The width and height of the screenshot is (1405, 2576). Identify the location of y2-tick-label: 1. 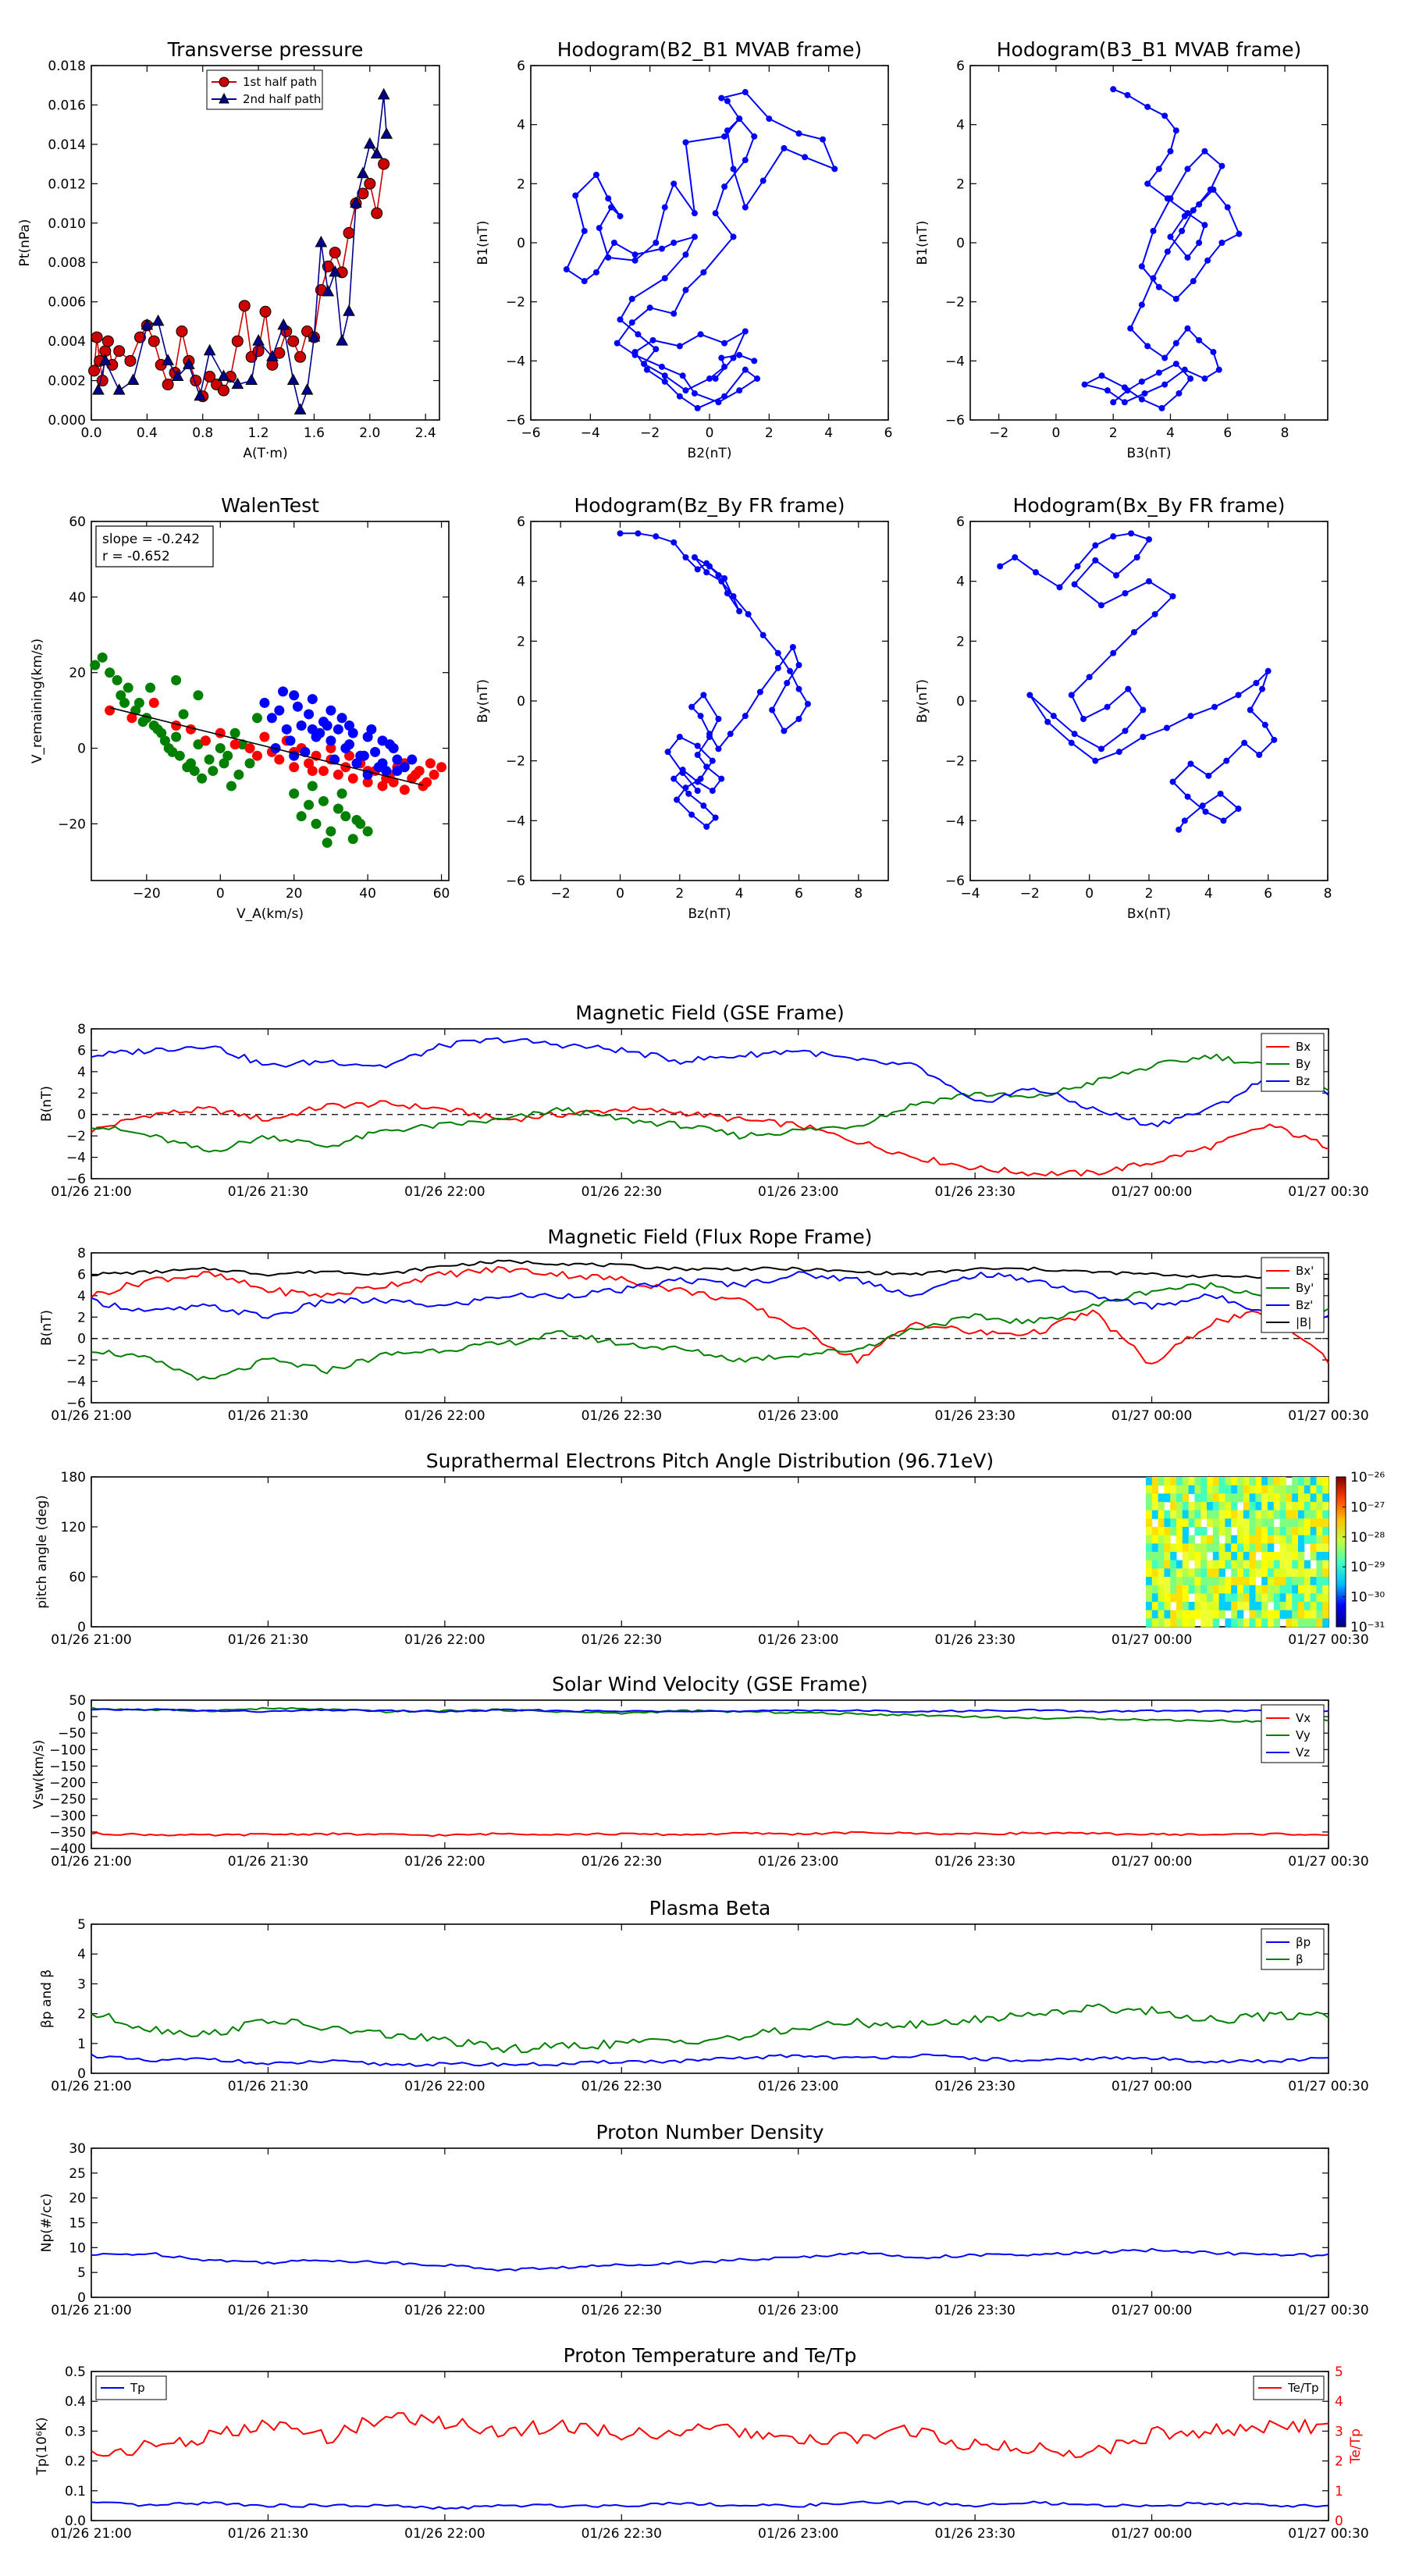
(1339, 2492).